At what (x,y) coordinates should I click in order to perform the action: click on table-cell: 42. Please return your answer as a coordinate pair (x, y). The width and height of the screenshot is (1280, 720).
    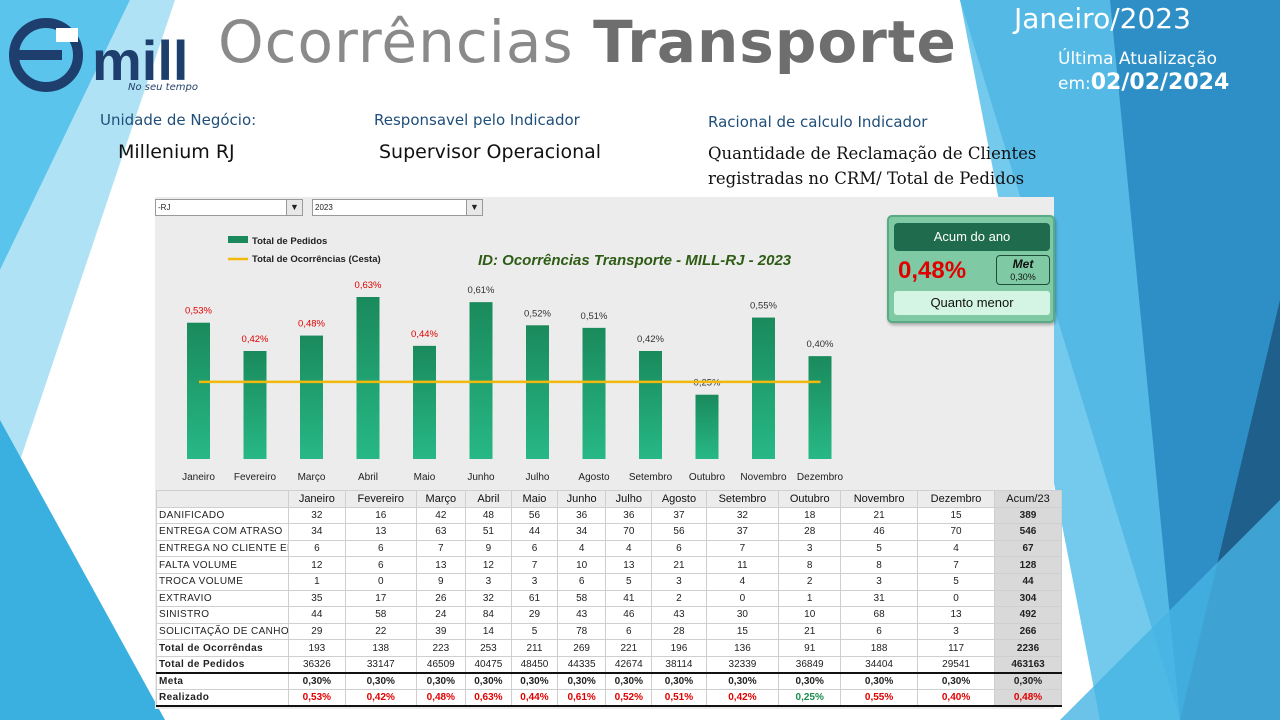
    Looking at the image, I should click on (440, 515).